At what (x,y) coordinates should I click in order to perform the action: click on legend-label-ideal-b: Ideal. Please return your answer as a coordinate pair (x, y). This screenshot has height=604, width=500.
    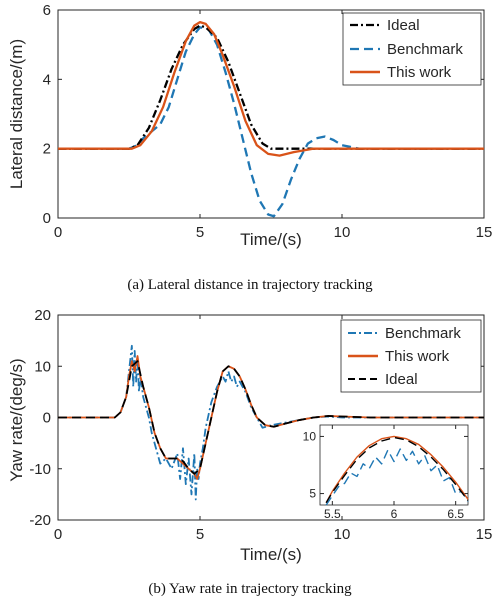
    Looking at the image, I should click on (401, 379).